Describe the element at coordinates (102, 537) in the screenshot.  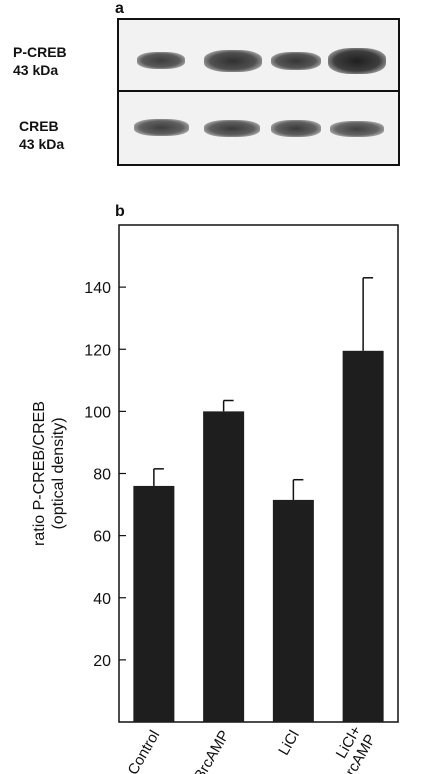
I see `y-tick-label: 60` at that location.